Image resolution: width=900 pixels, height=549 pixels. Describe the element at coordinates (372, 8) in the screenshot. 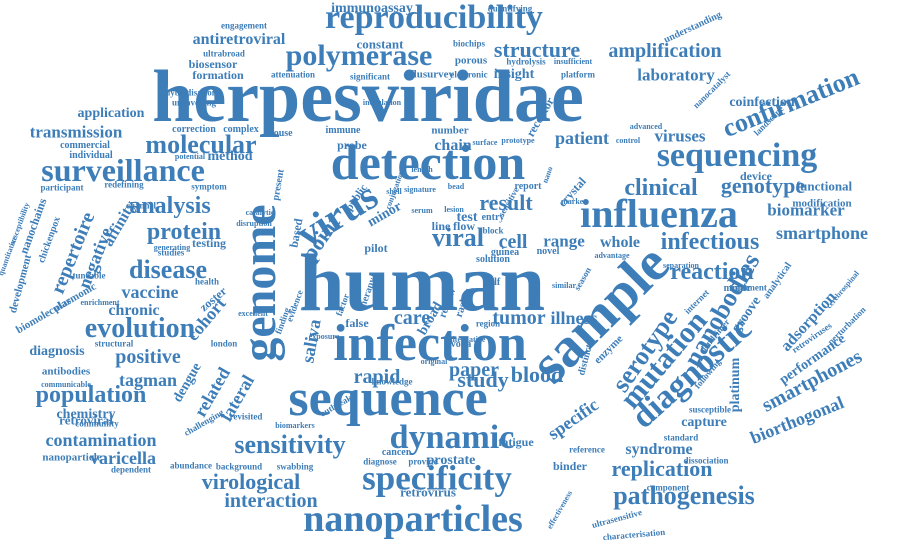

I see `cloud-word: immunoassay` at that location.